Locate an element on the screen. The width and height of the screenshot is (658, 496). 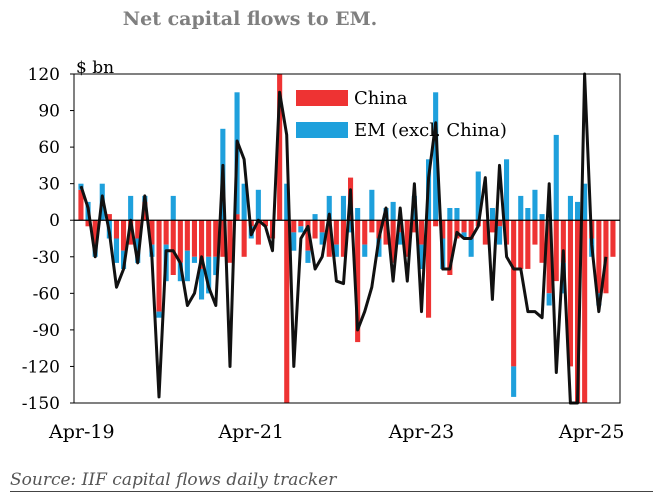
legend-label-china: China is located at coordinates (381, 98).